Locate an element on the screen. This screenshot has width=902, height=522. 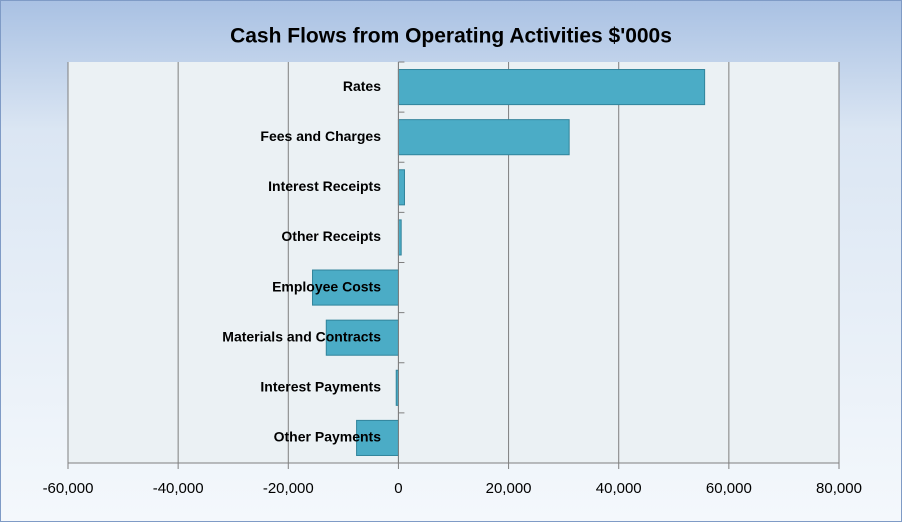
y-tick-label: Other Payments is located at coordinates (328, 437).